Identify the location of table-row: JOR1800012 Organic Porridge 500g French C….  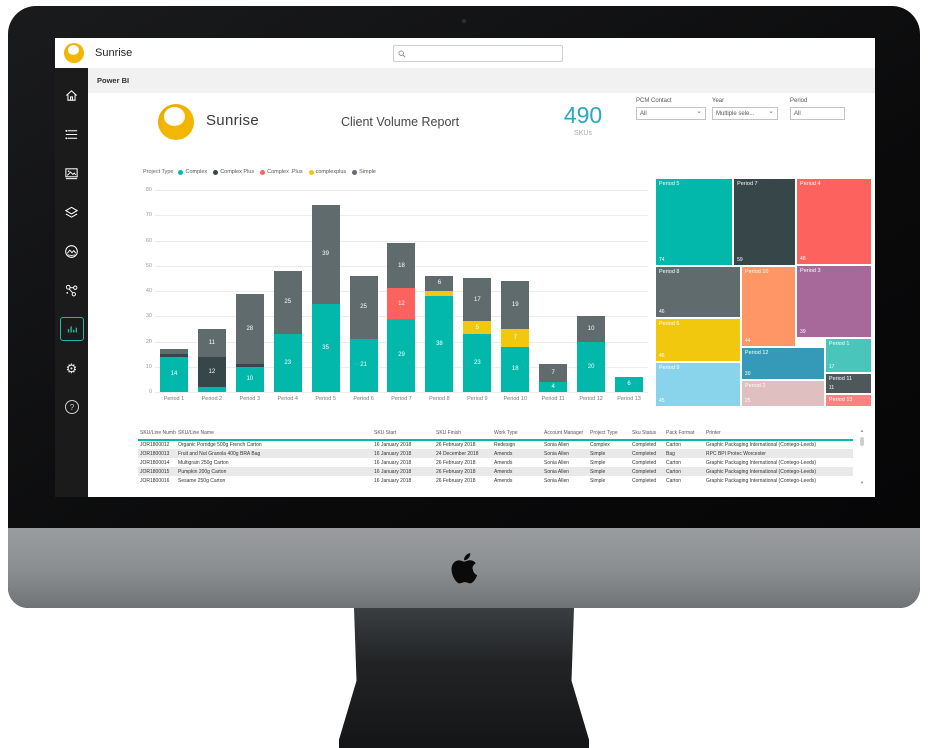
(495, 444).